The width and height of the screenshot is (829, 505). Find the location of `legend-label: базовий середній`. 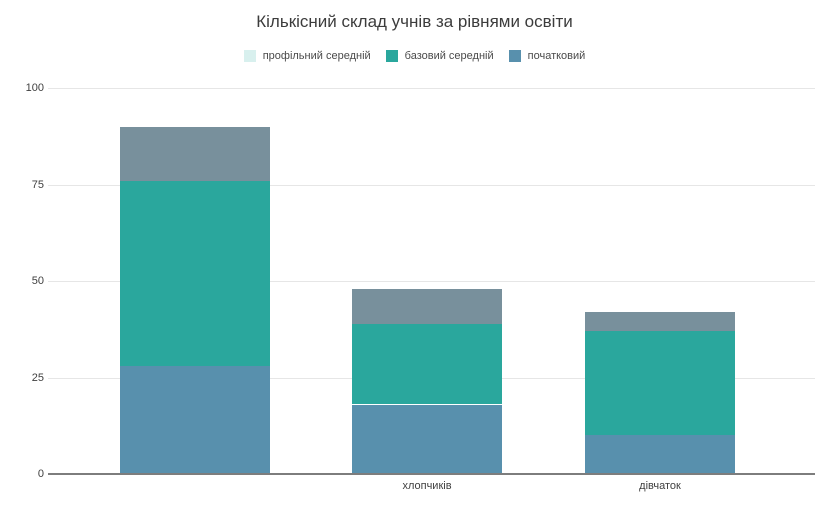

legend-label: базовий середній is located at coordinates (449, 56).